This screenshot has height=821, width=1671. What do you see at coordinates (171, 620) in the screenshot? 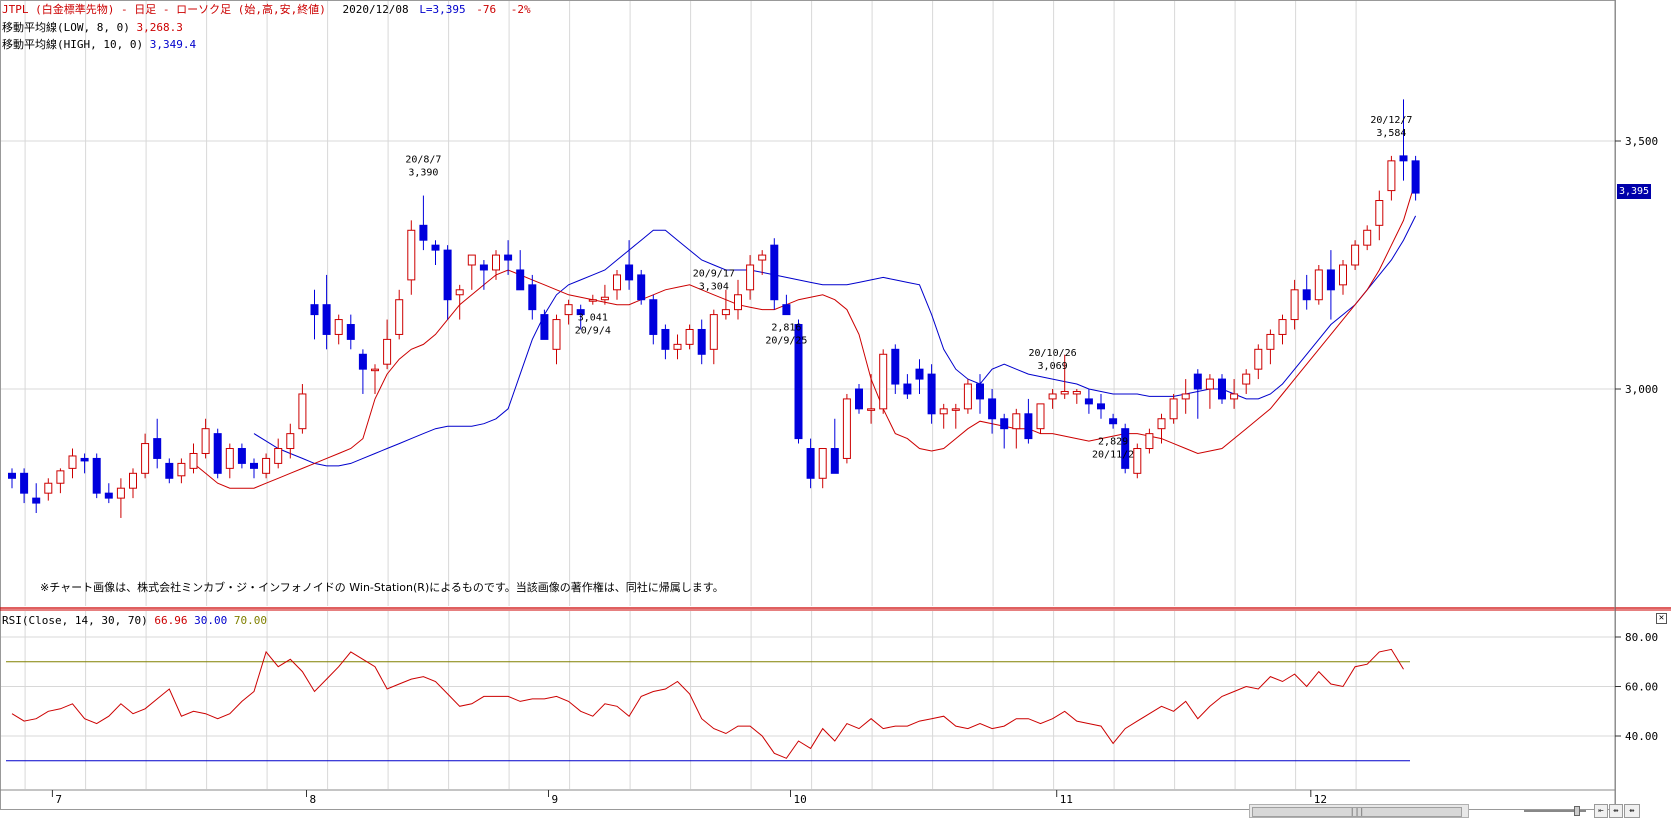
I see `rsi-value: 66.96` at bounding box center [171, 620].